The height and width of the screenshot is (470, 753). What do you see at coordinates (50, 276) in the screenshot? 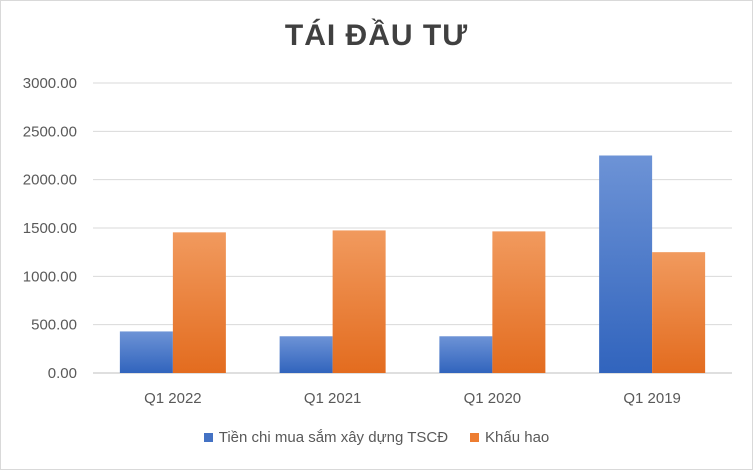
I see `y-tick-label: 1000.00` at bounding box center [50, 276].